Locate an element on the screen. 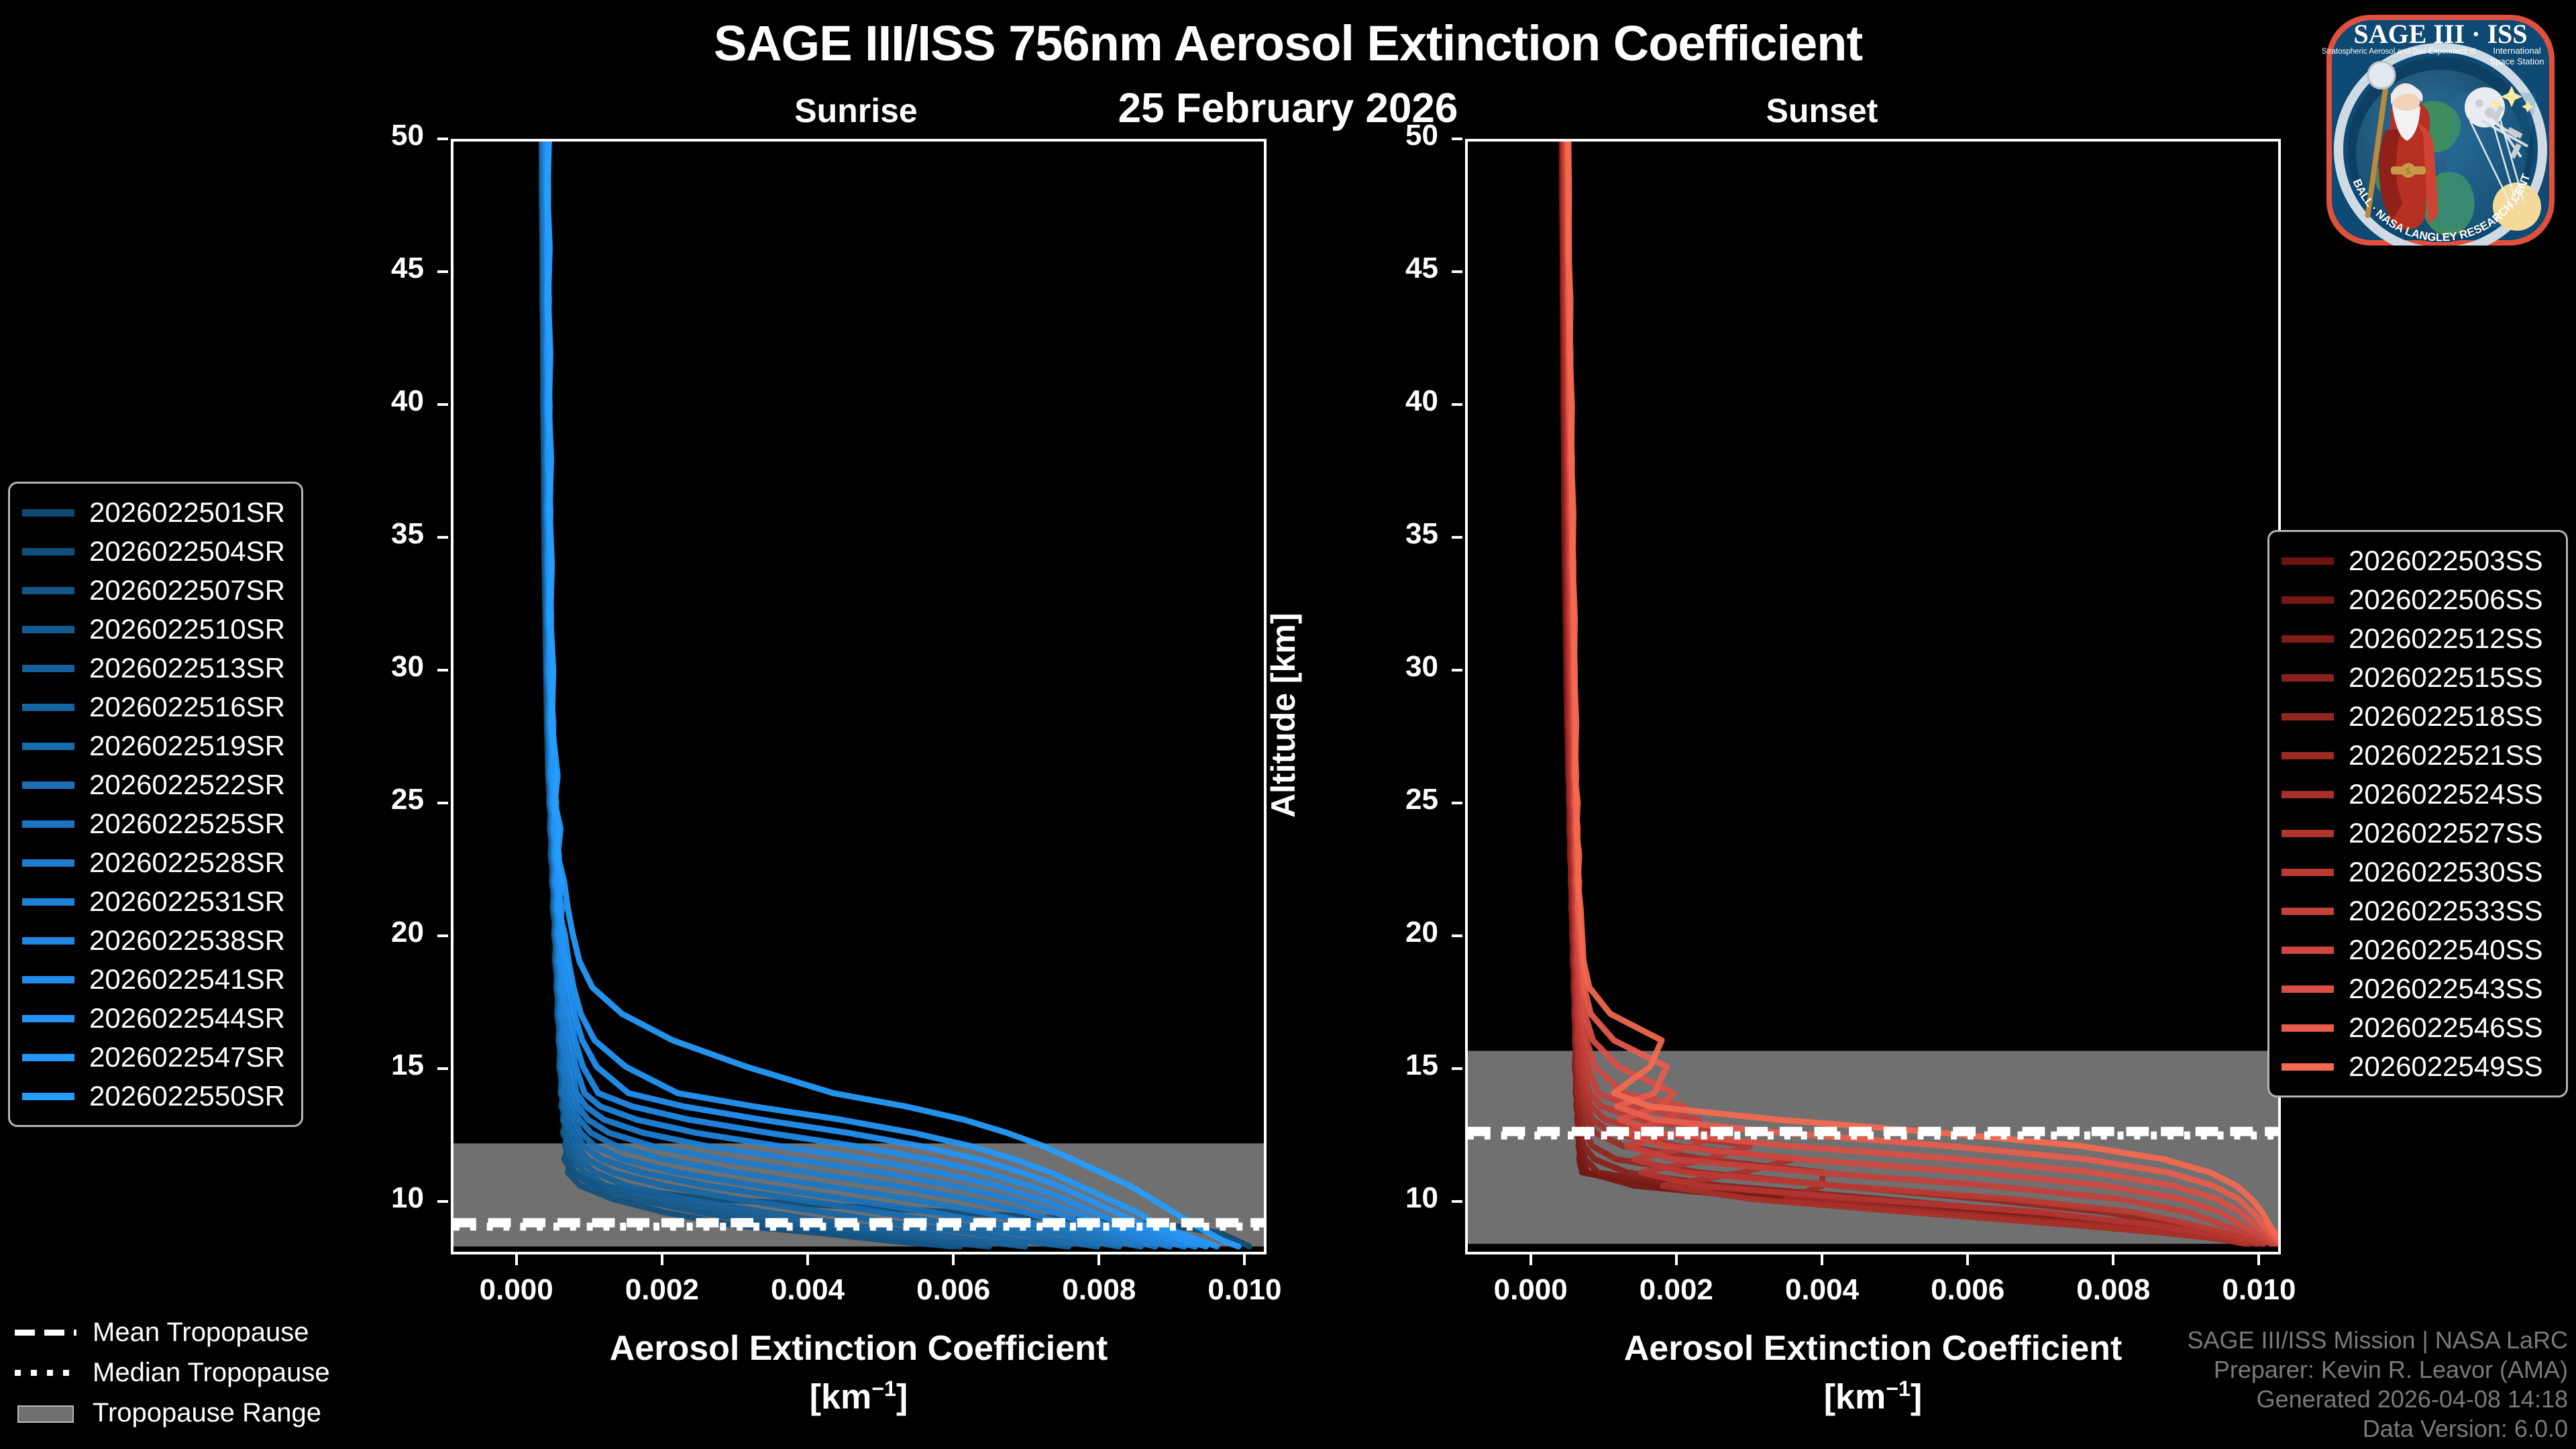 Image resolution: width=2576 pixels, height=1449 pixels. x-tick-label: 0.004 is located at coordinates (807, 1289).